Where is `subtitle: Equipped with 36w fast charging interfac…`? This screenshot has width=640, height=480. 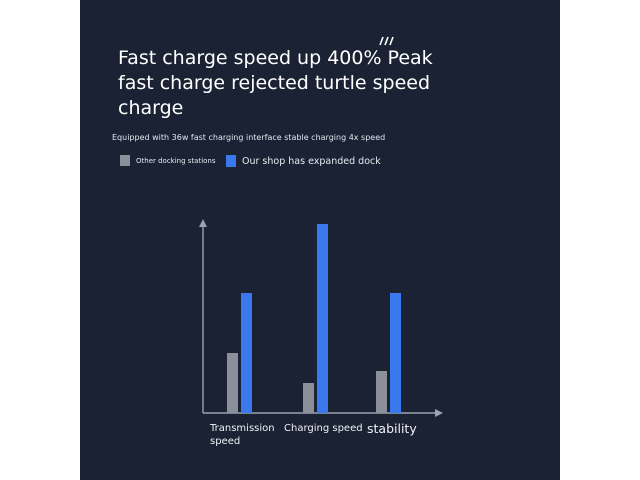 subtitle: Equipped with 36w fast charging interfac… is located at coordinates (249, 137).